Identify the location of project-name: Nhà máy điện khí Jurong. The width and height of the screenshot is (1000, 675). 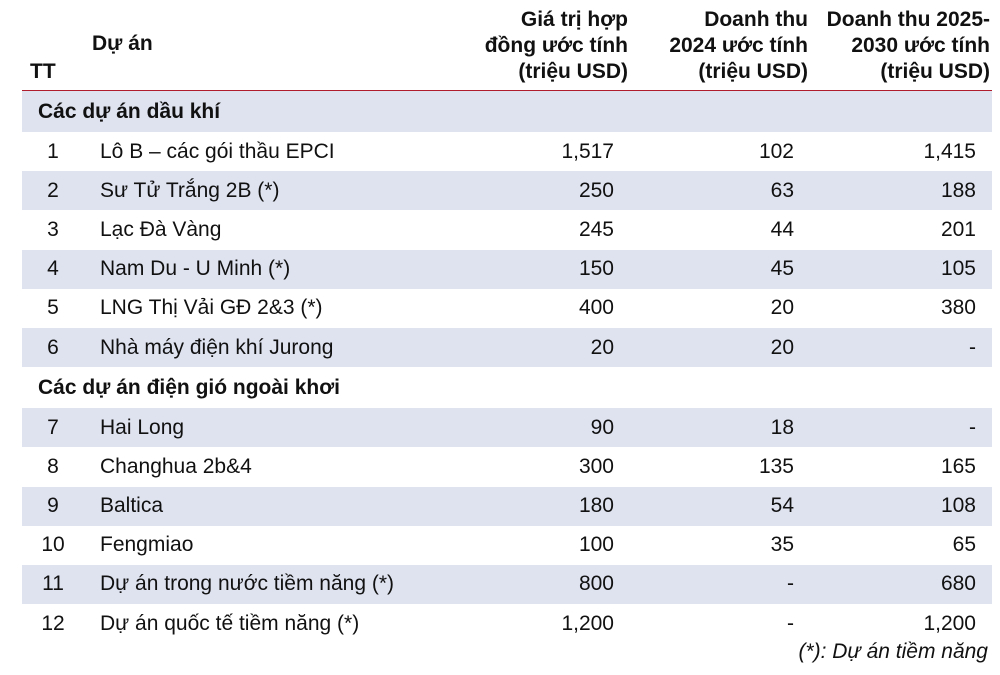
(262, 347).